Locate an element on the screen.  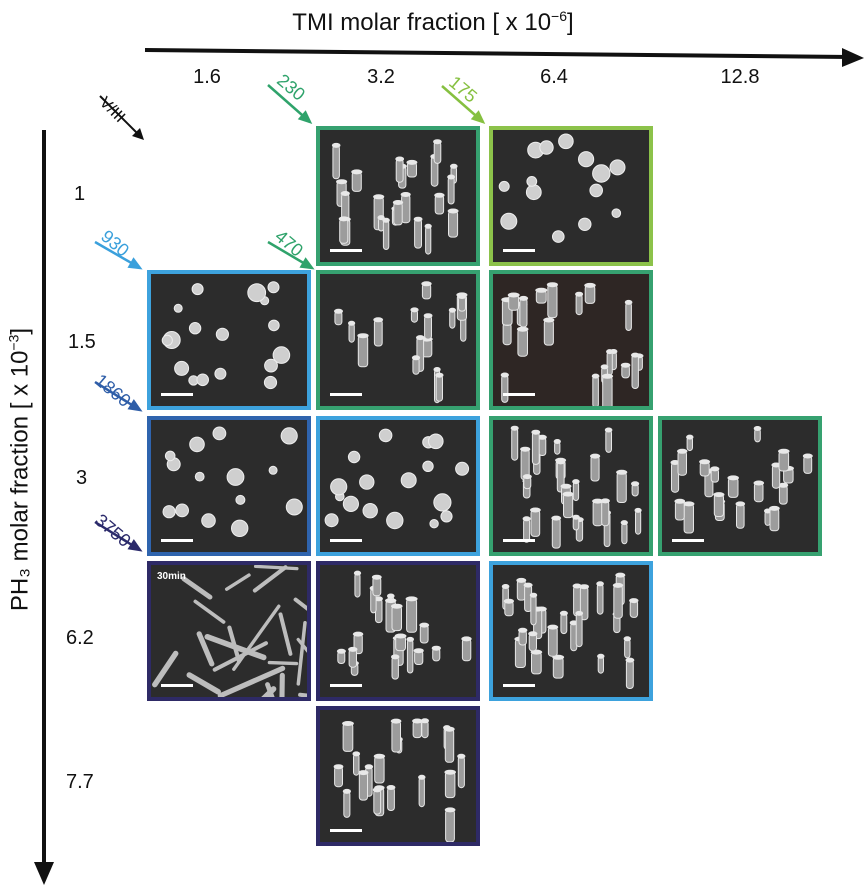
x-axis-title-close: ] is located at coordinates (570, 22).